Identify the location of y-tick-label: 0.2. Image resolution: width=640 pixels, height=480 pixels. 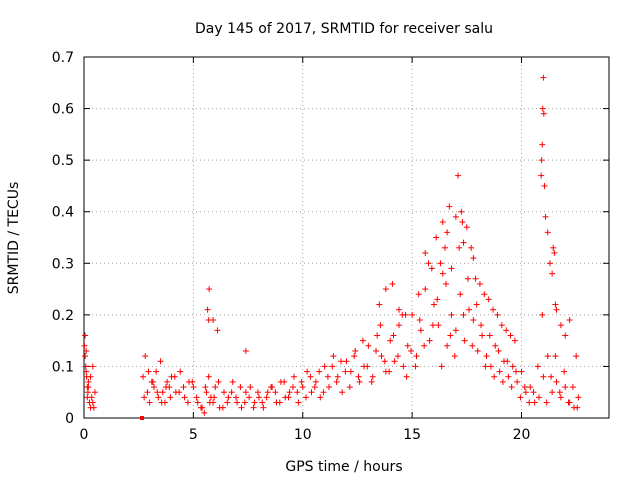
(63, 316).